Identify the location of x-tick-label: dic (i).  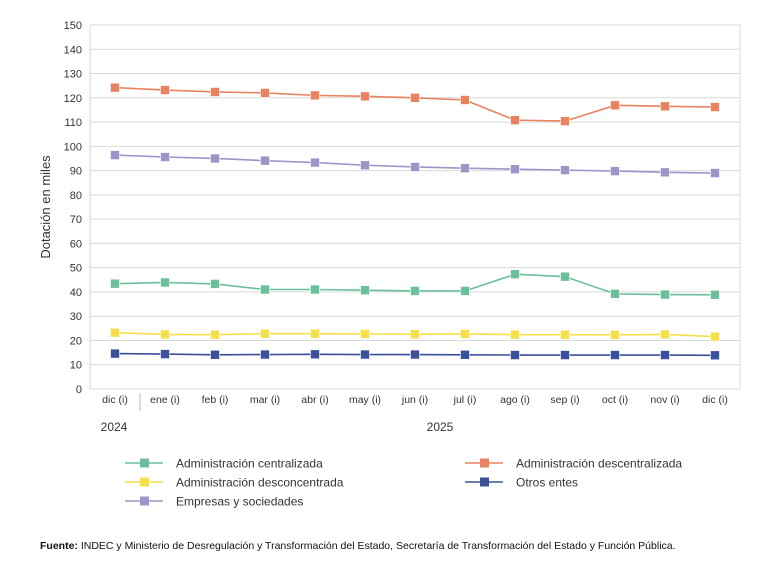
(115, 400).